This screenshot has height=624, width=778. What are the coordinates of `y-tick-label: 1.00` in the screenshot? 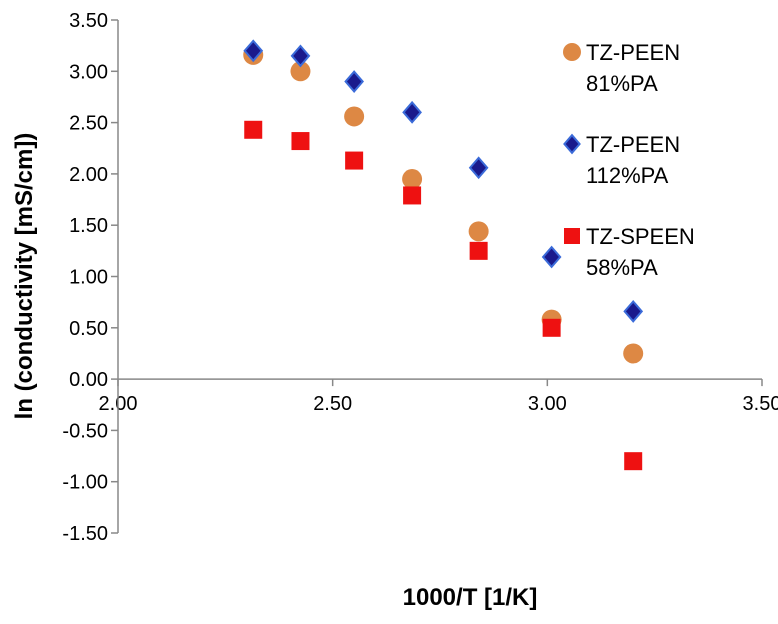 It's located at (88, 278).